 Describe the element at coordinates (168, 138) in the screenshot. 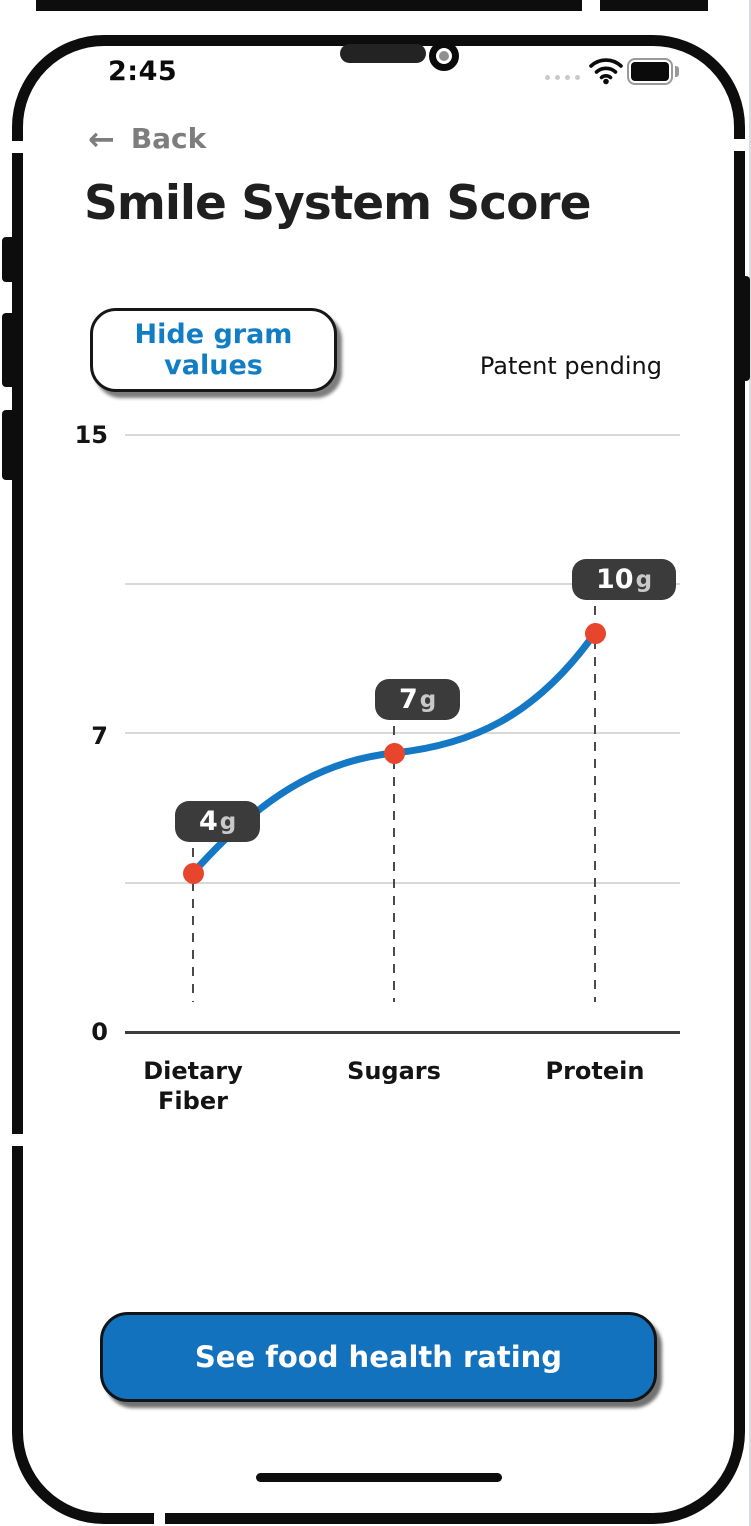

I see `back-label: Back` at that location.